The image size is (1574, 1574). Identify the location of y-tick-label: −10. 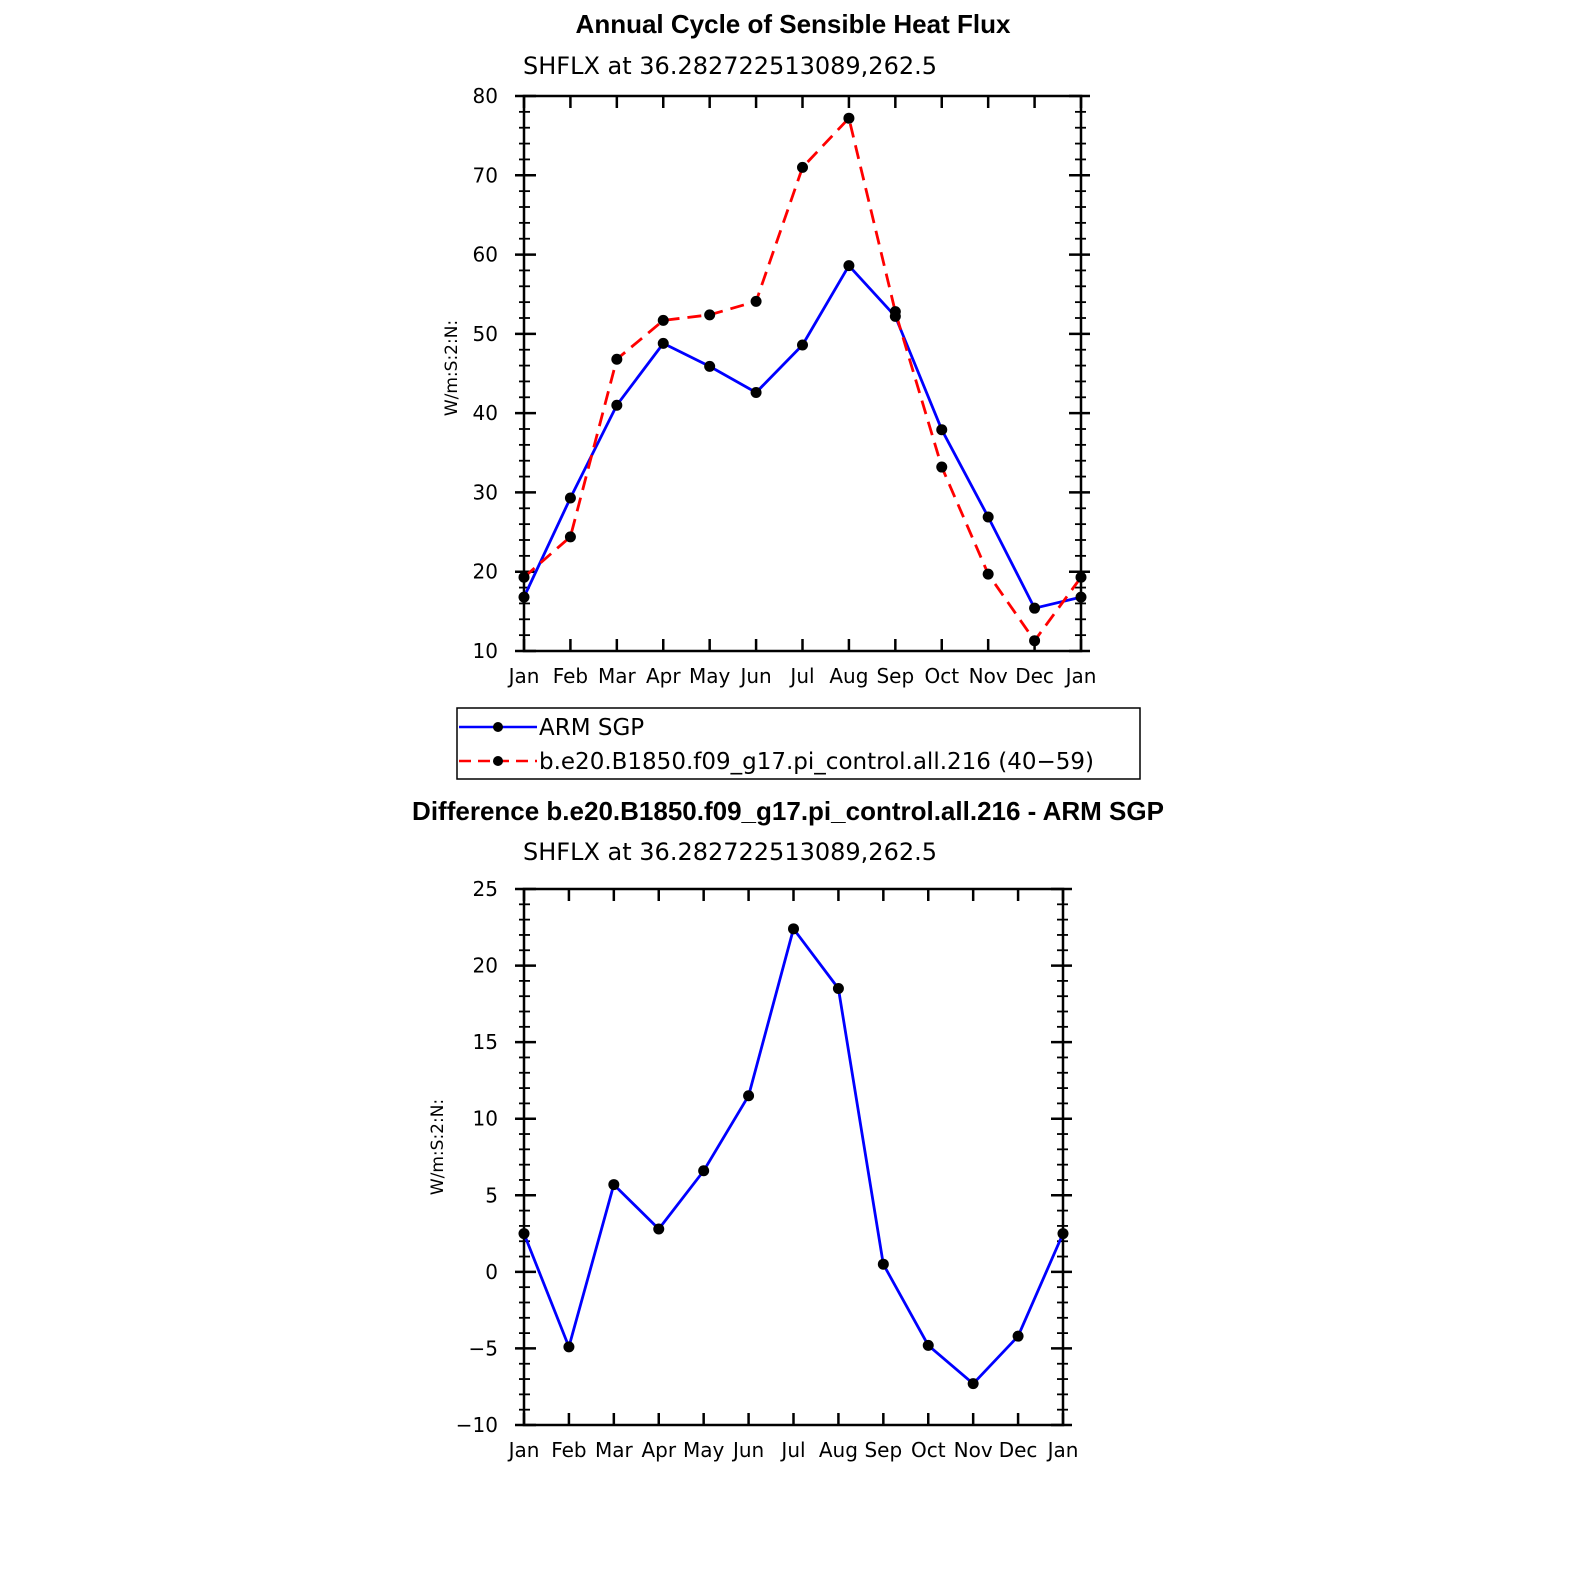
(477, 1425).